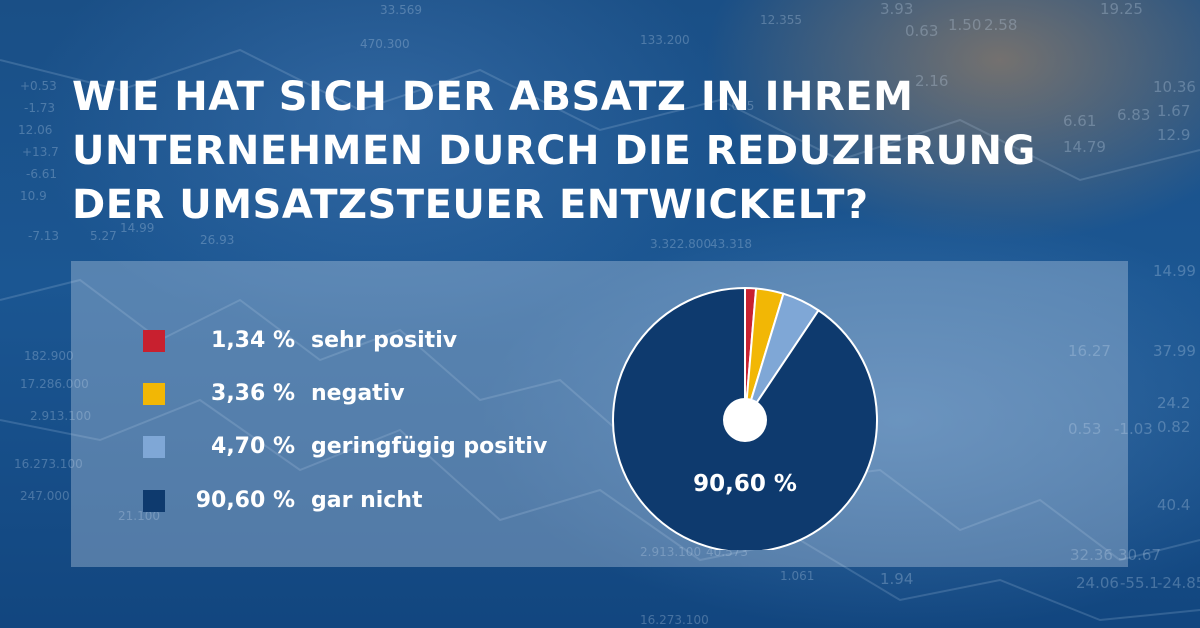 The height and width of the screenshot is (628, 1200). Describe the element at coordinates (367, 500) in the screenshot. I see `legend-label-gar-nicht: gar nicht` at that location.